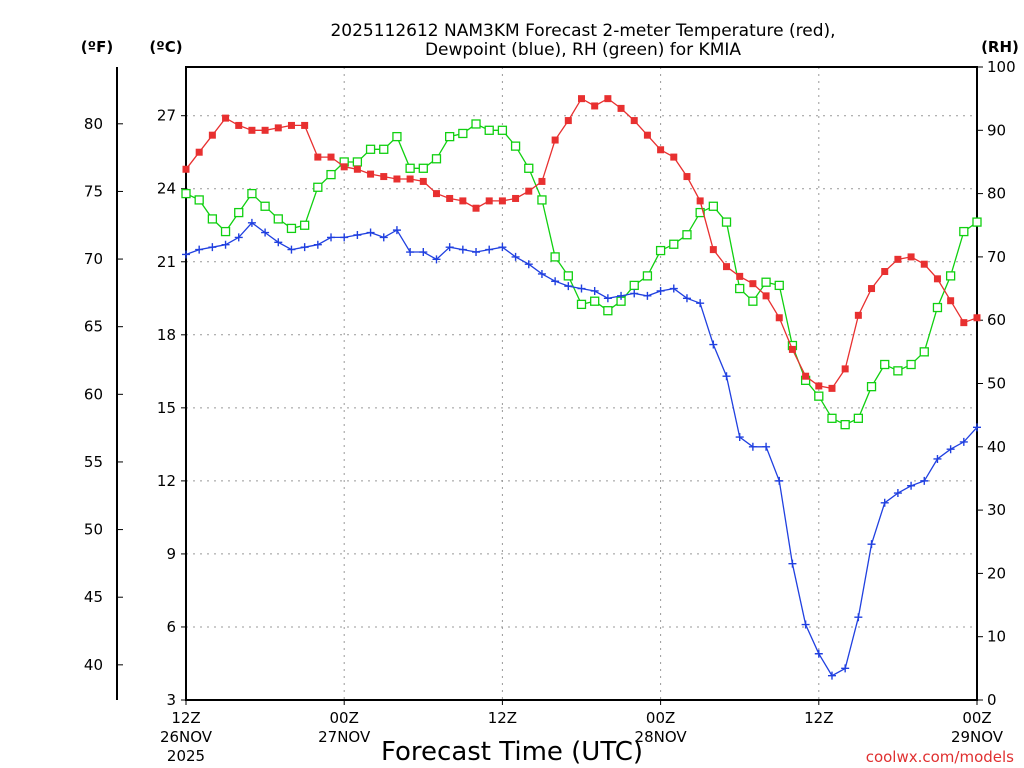 Image resolution: width=1024 pixels, height=768 pixels. What do you see at coordinates (992, 700) in the screenshot?
I see `rh-tick-label: 0` at bounding box center [992, 700].